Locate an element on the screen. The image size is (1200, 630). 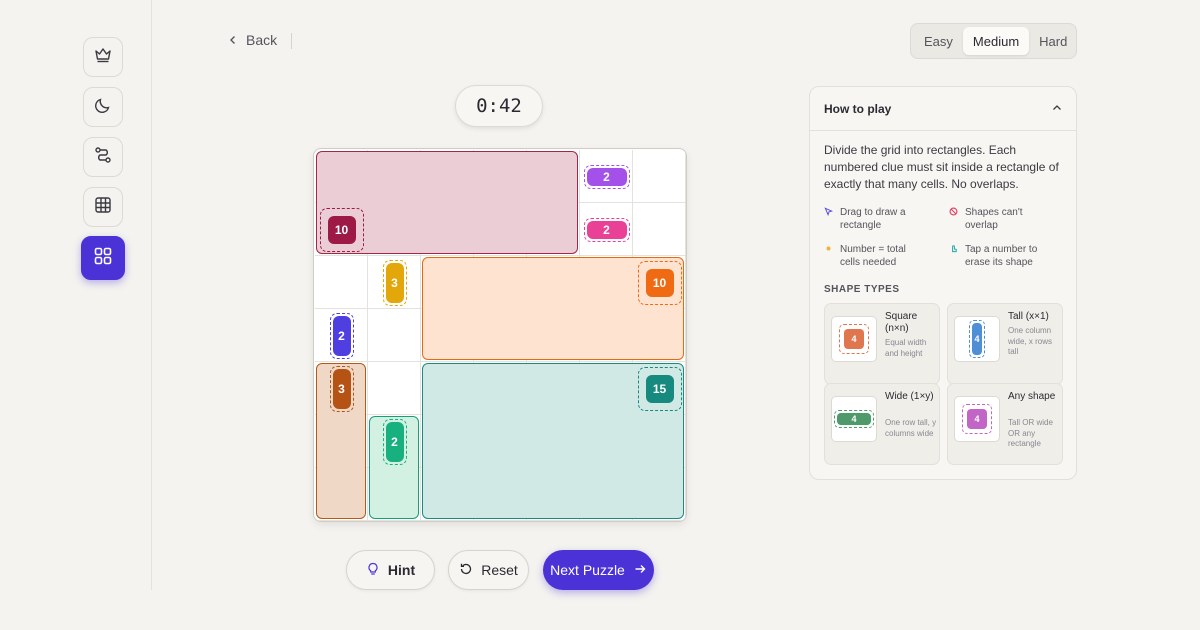
tip-drag: Drag to draw a rectangle is located at coordinates (872, 219).